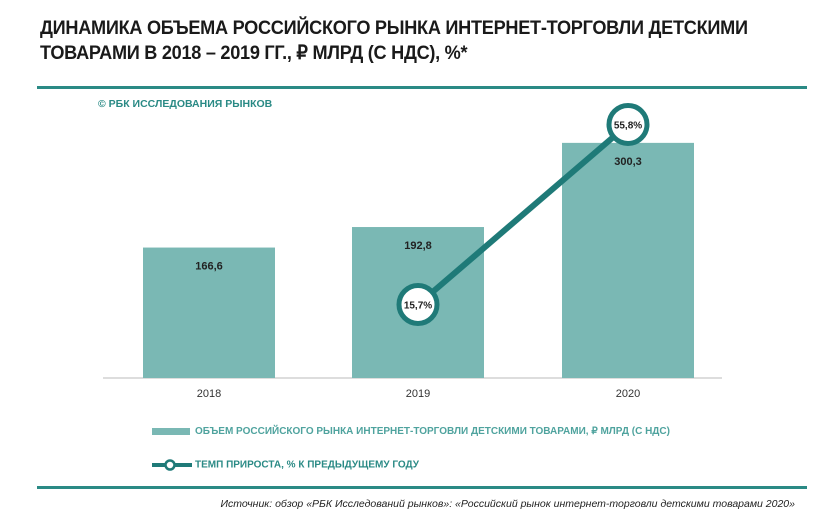 The image size is (815, 529). What do you see at coordinates (628, 260) in the screenshot?
I see `bar-2020` at bounding box center [628, 260].